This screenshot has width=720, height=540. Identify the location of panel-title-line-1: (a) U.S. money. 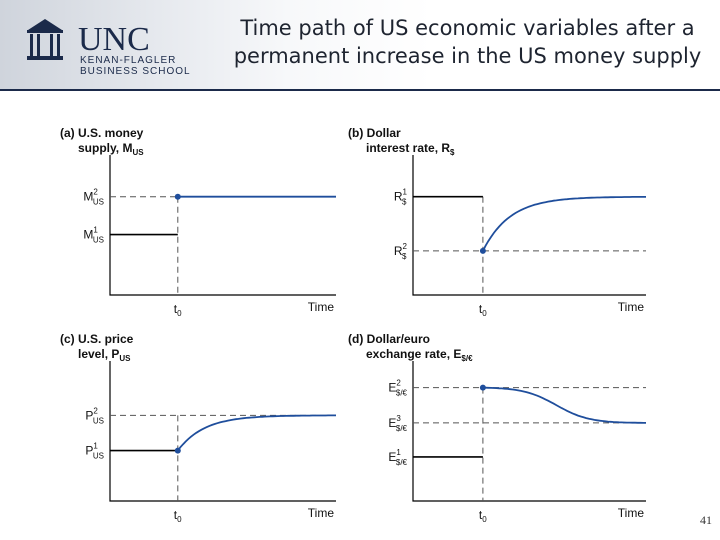
(102, 133).